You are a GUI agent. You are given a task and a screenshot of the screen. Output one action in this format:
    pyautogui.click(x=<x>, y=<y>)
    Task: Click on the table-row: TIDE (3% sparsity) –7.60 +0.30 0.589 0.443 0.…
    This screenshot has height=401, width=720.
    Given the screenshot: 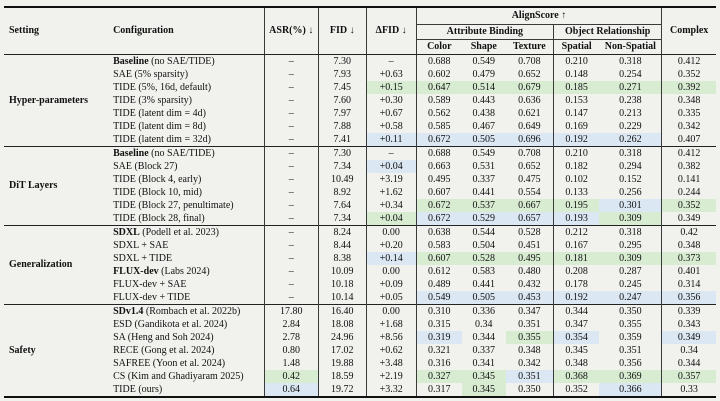 What is the action you would take?
    pyautogui.click(x=360, y=100)
    